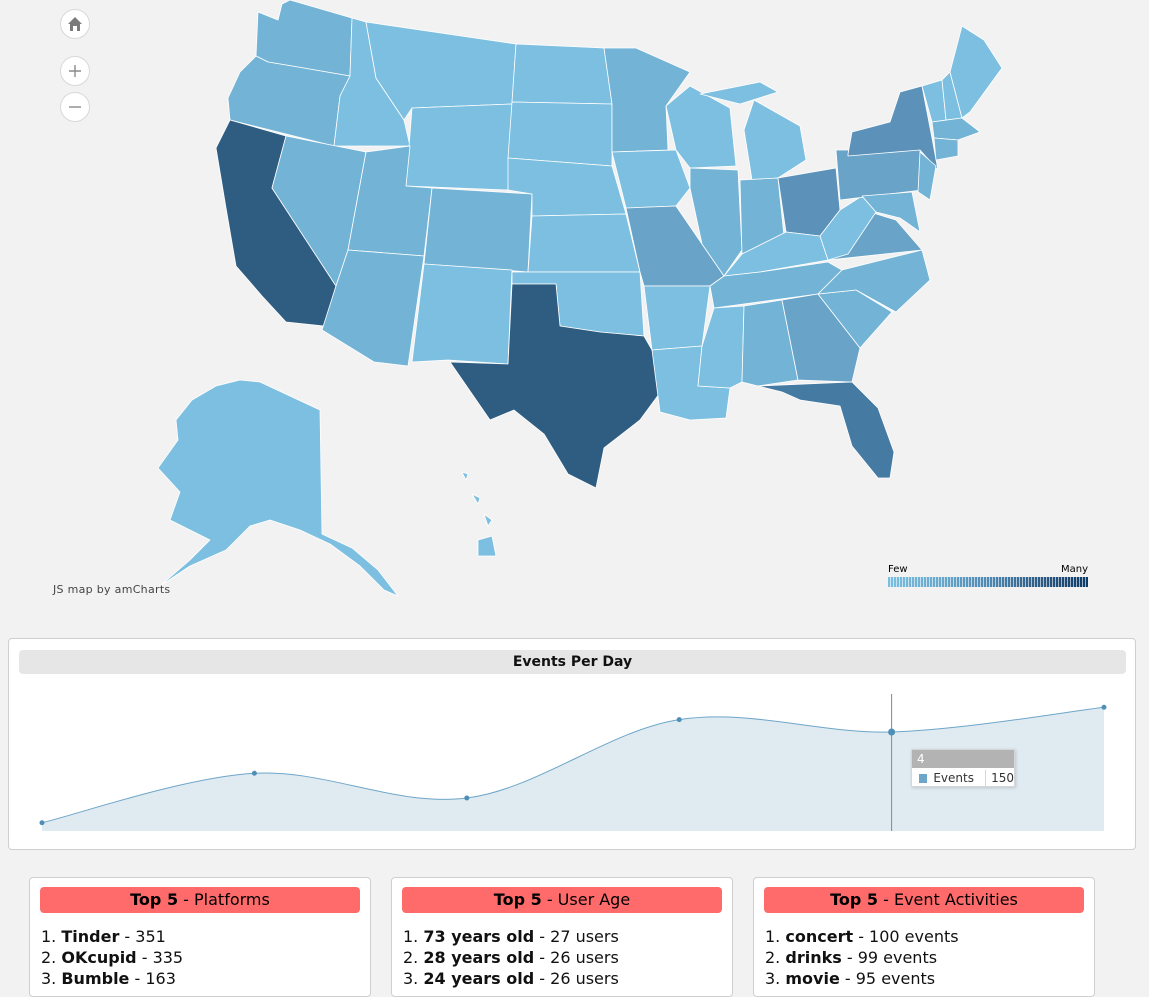  What do you see at coordinates (862, 936) in the screenshot?
I see `list-item: 1. concert - 100 events` at bounding box center [862, 936].